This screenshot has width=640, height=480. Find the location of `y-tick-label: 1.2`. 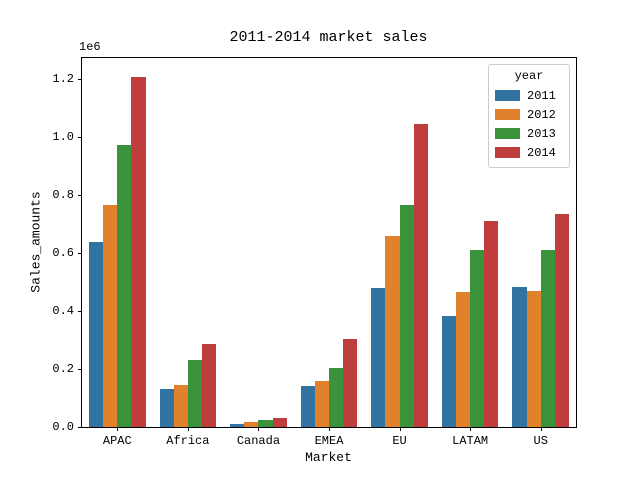

y-tick-label: 1.2 is located at coordinates (63, 79).